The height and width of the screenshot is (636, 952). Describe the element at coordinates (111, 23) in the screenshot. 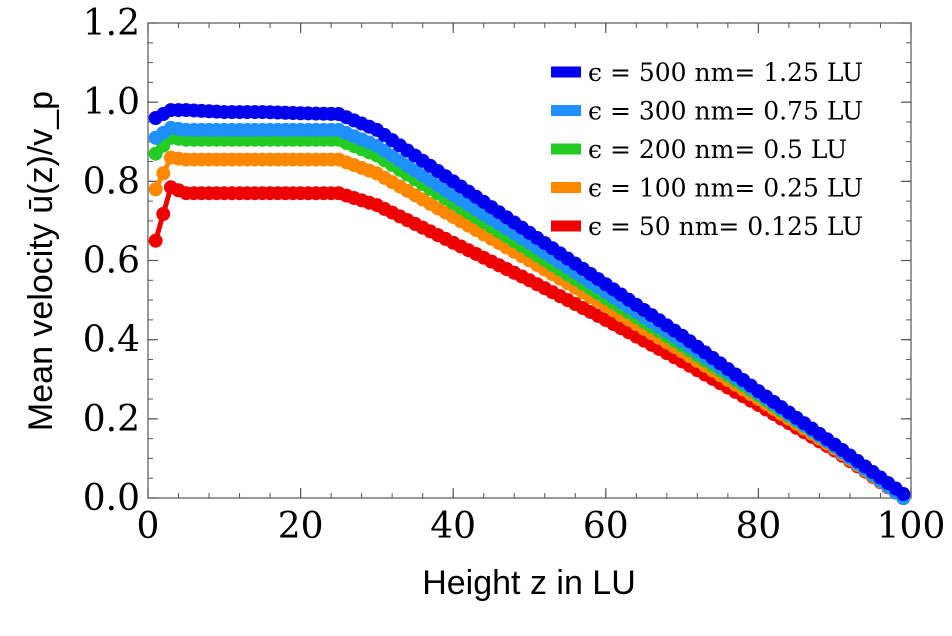

I see `y-tick-label: 1.2` at that location.